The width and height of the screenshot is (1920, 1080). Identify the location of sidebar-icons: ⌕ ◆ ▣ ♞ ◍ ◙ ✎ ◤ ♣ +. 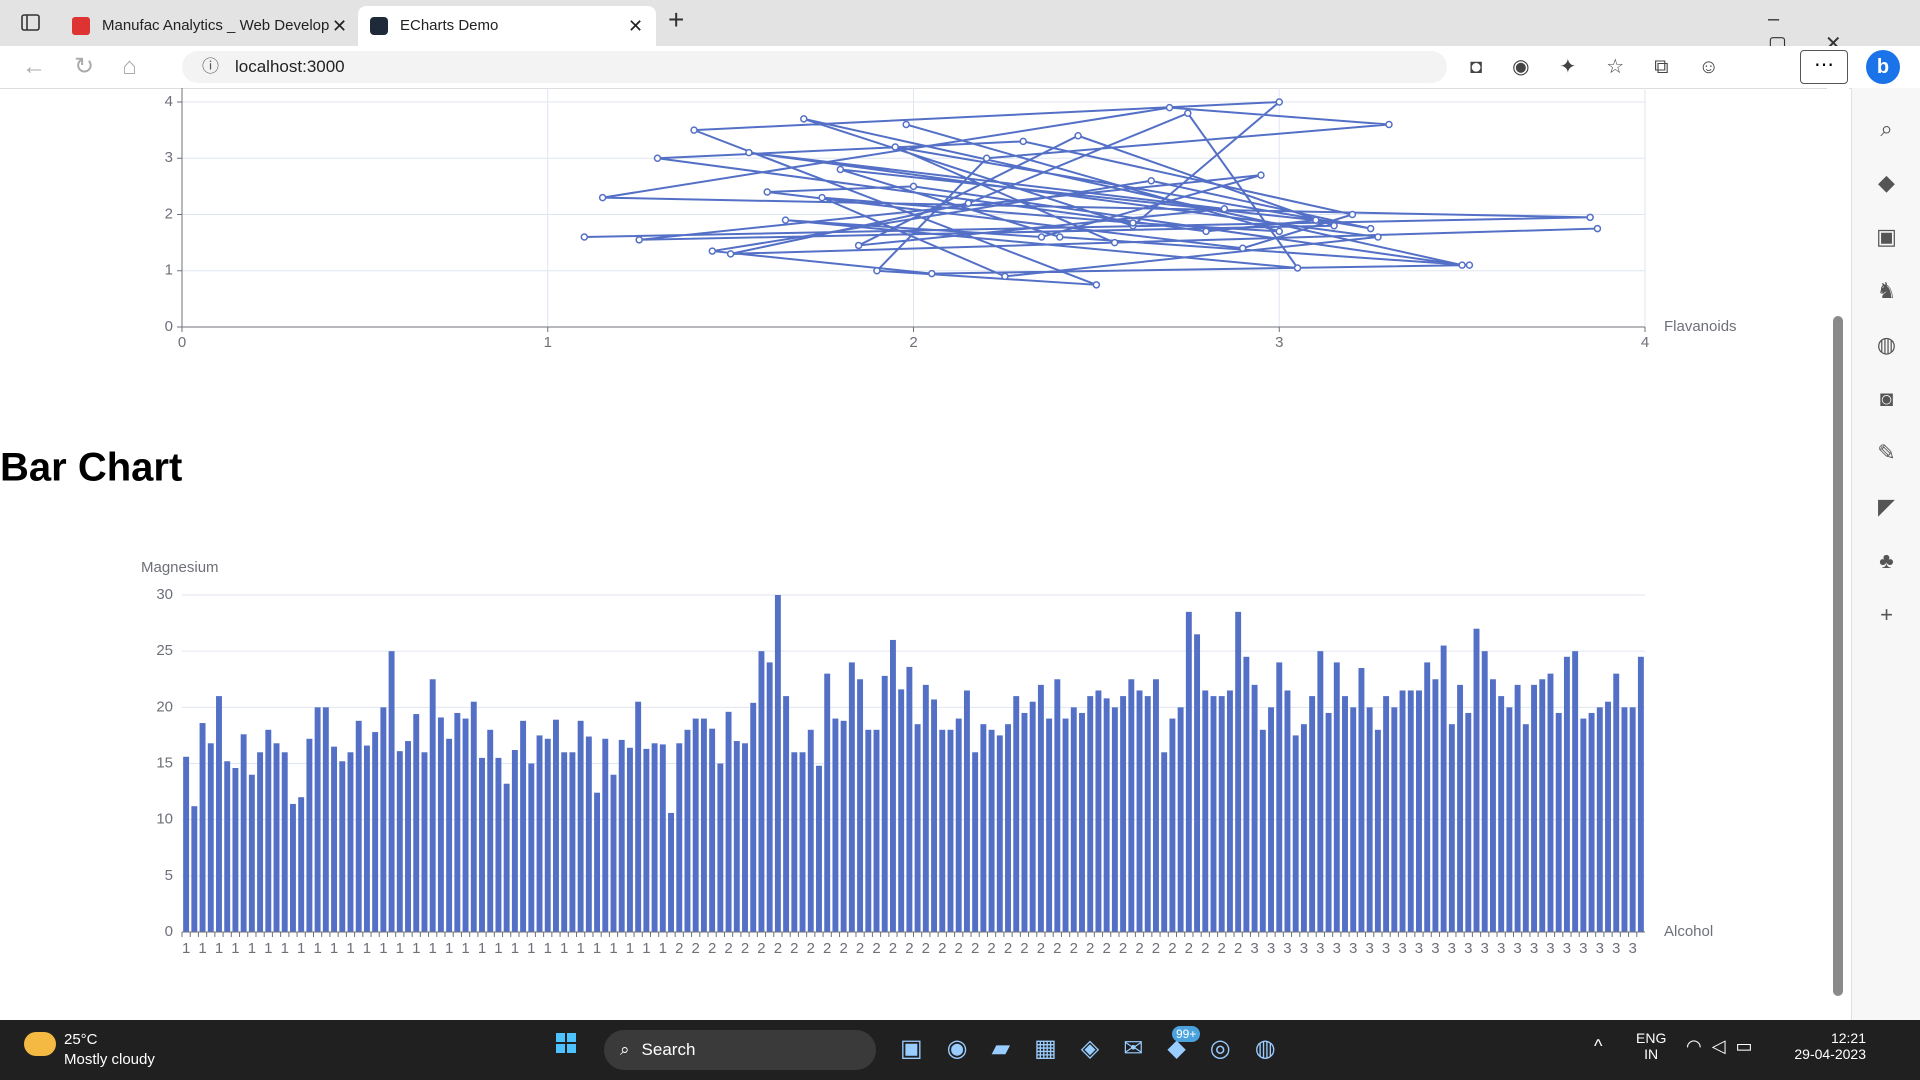
(1886, 371).